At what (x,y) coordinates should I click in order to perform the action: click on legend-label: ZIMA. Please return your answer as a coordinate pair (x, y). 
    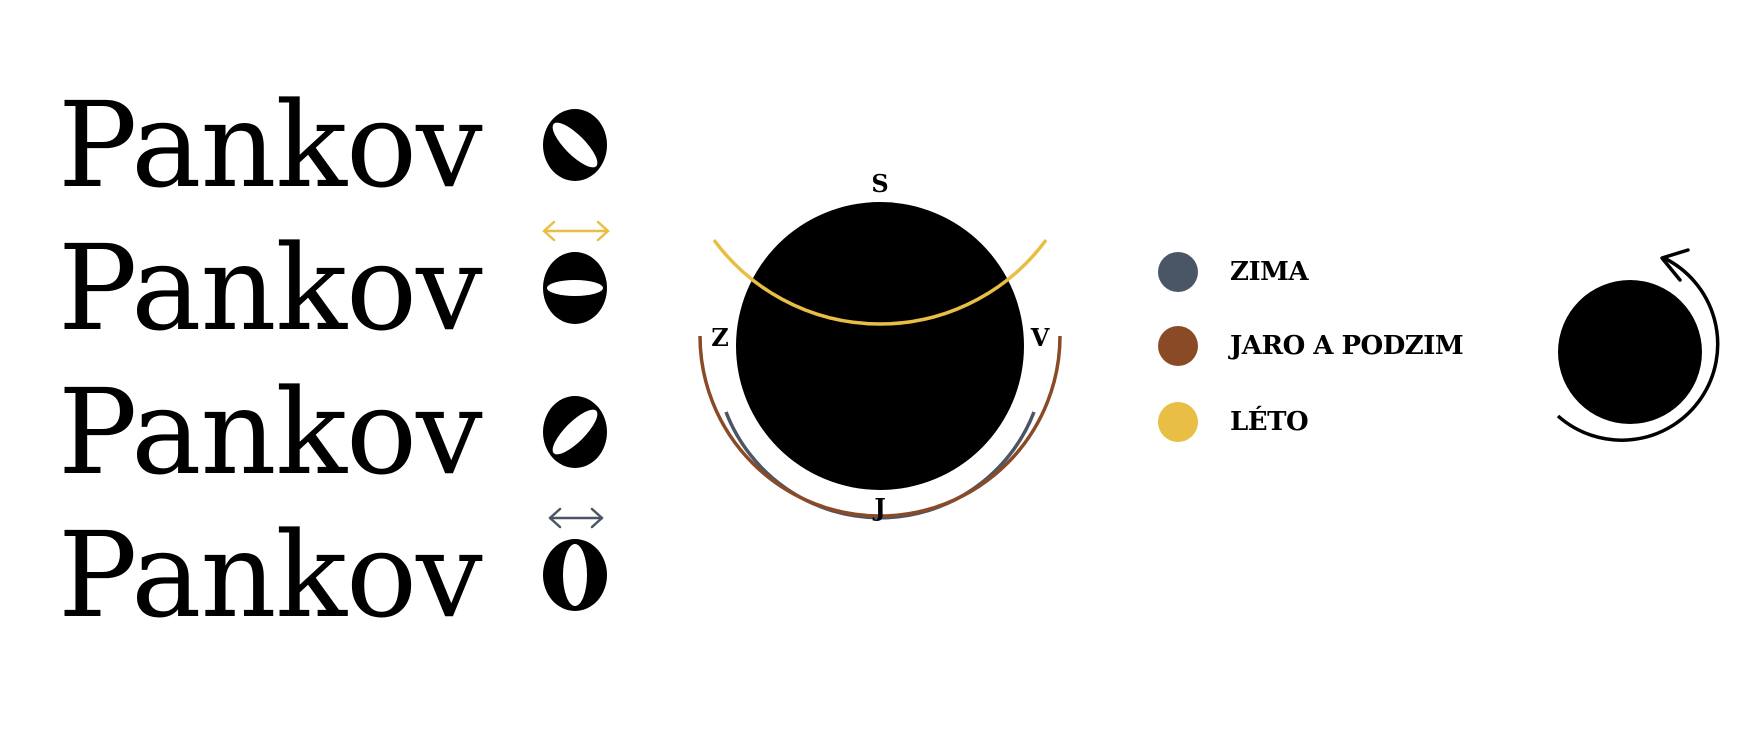
    Looking at the image, I should click on (1269, 272).